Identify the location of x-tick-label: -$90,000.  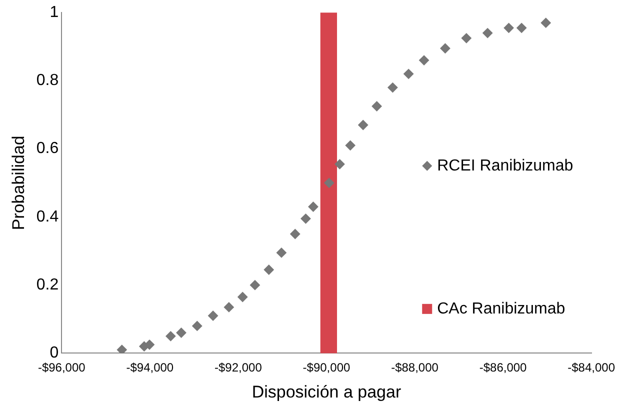
(326, 367).